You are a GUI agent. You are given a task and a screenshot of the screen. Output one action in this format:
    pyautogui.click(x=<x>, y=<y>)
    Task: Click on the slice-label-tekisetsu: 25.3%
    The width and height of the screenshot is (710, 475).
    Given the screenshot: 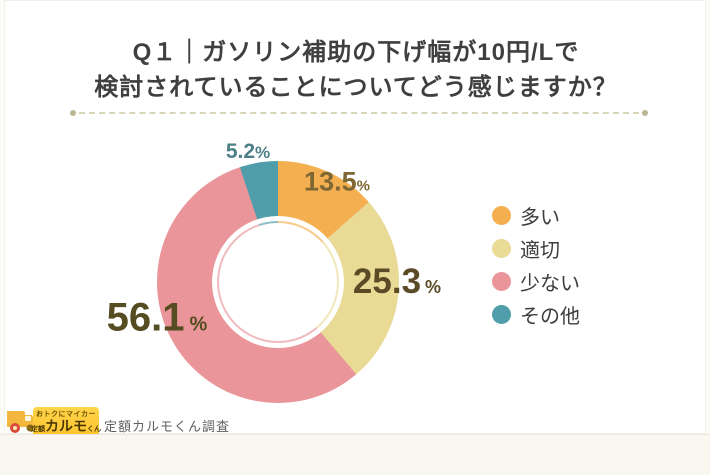 What is the action you would take?
    pyautogui.click(x=397, y=282)
    